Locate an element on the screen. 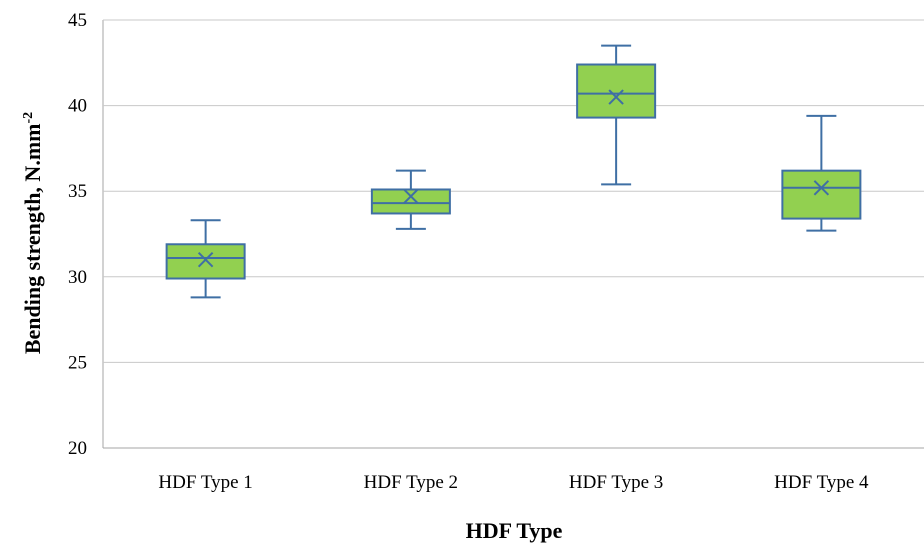 The image size is (924, 550). y-axis-title-superscript: -2 is located at coordinates (28, 118).